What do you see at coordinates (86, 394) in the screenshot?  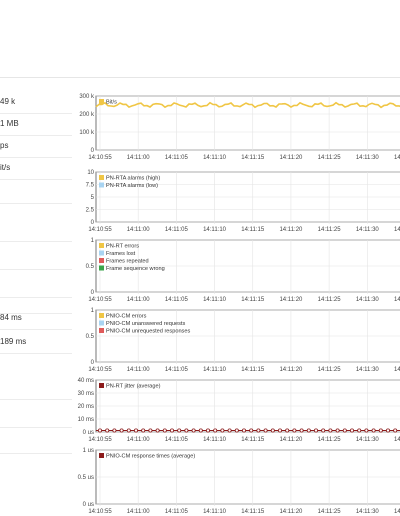 I see `y-tick-label: 30 ms` at bounding box center [86, 394].